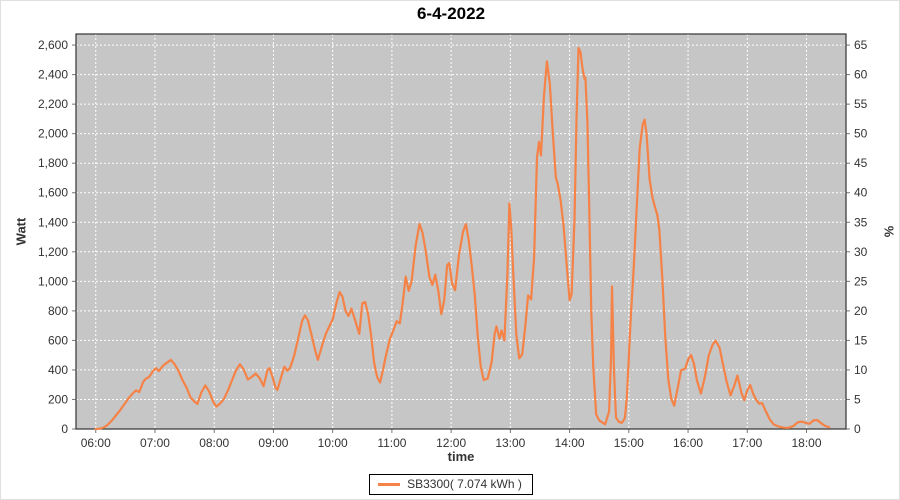  I want to click on right-axis-tick-label: 30, so click(861, 252).